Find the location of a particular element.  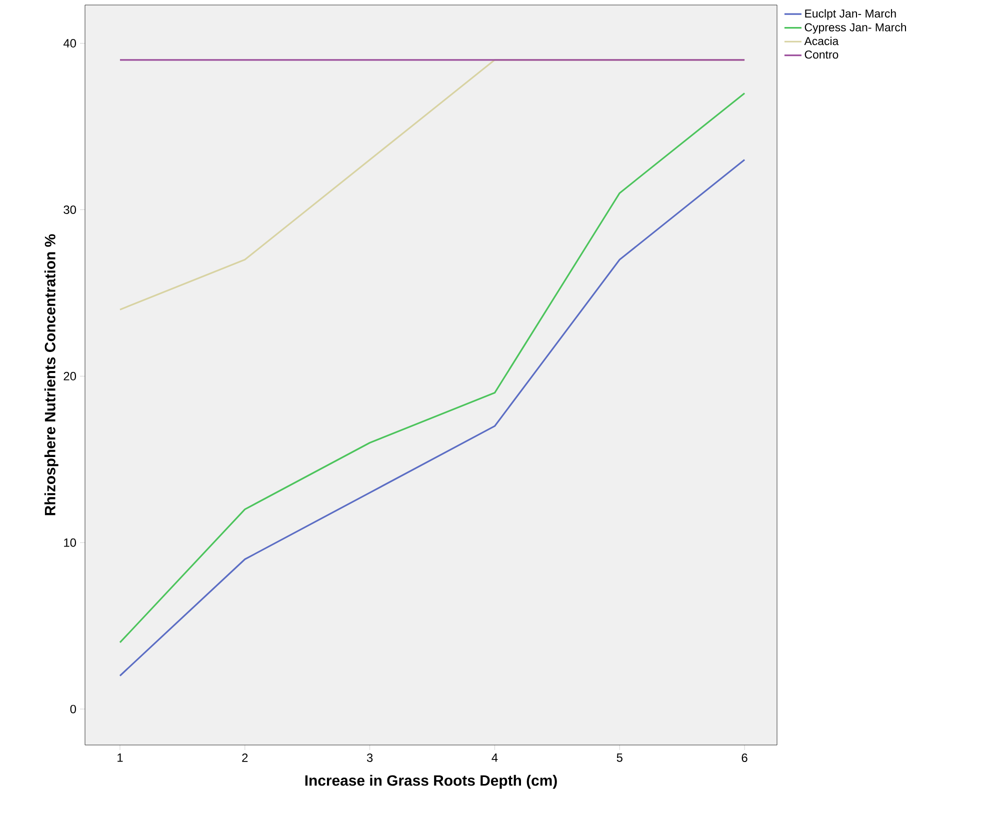

legend-label: Cypress Jan- March is located at coordinates (855, 28).